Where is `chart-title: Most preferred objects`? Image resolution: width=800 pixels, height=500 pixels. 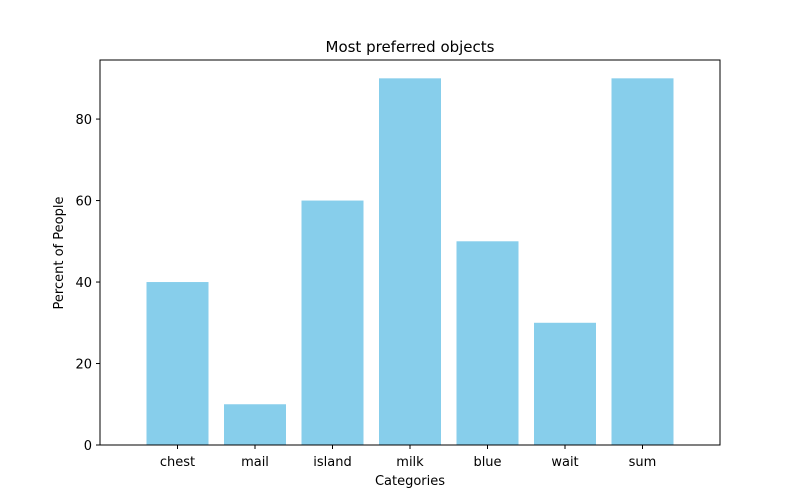 chart-title: Most preferred objects is located at coordinates (410, 47).